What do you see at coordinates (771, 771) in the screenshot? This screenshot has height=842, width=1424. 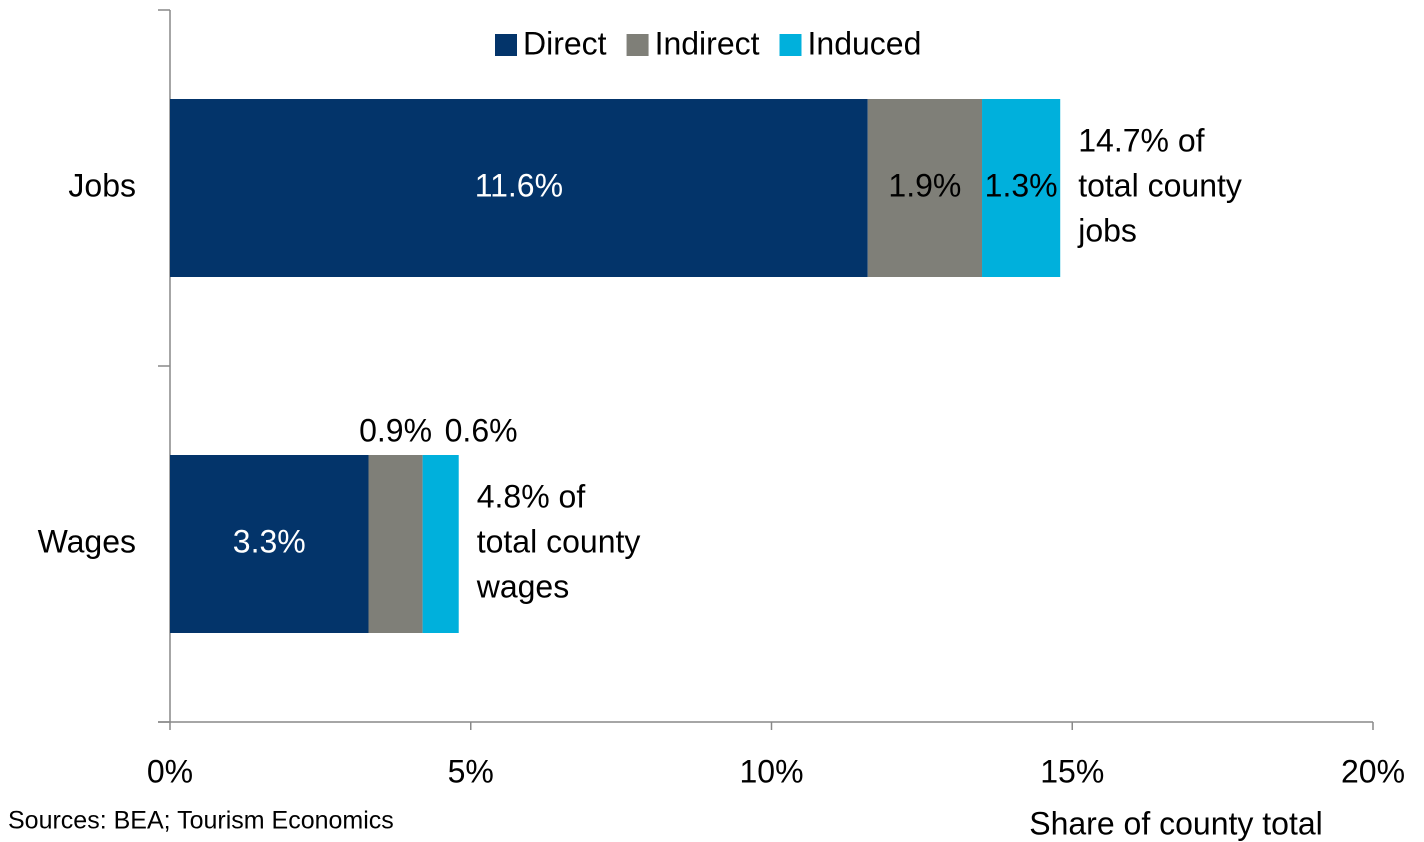 I see `x-tick-label: 10%` at bounding box center [771, 771].